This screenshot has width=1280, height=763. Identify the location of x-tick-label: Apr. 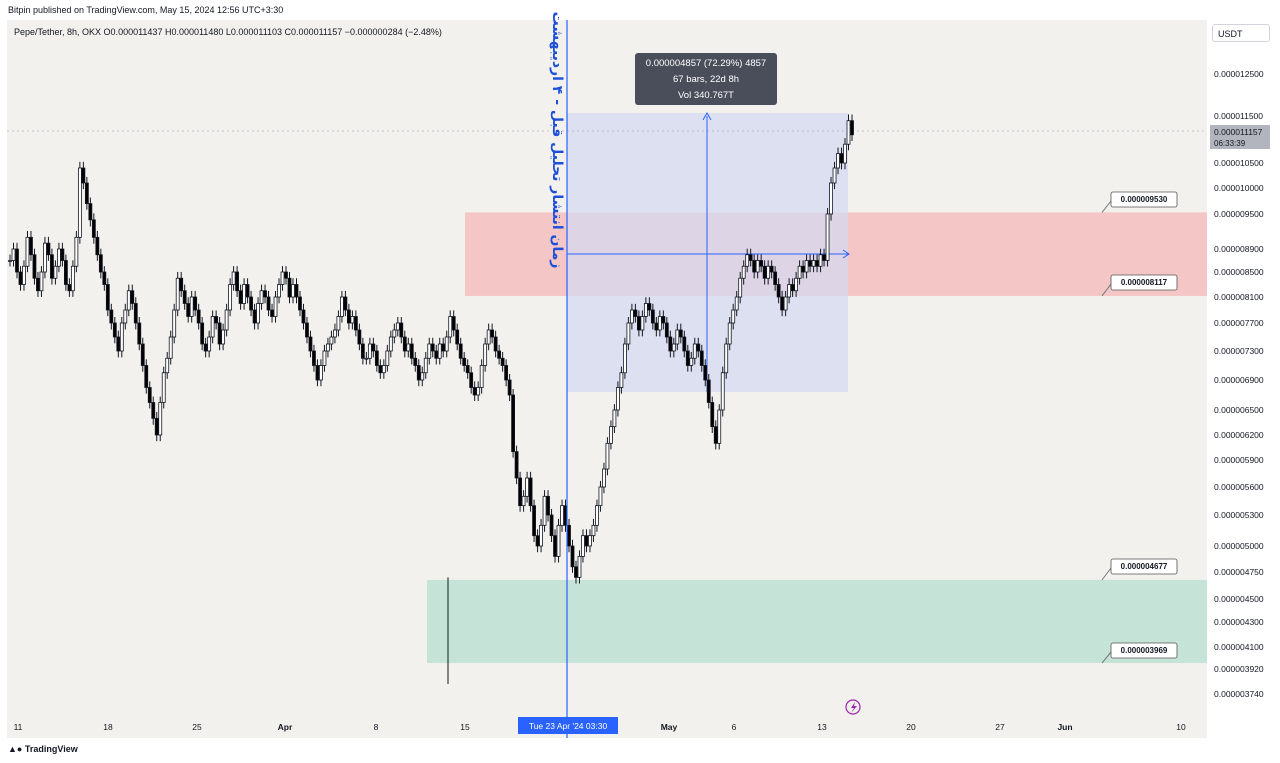
(285, 727).